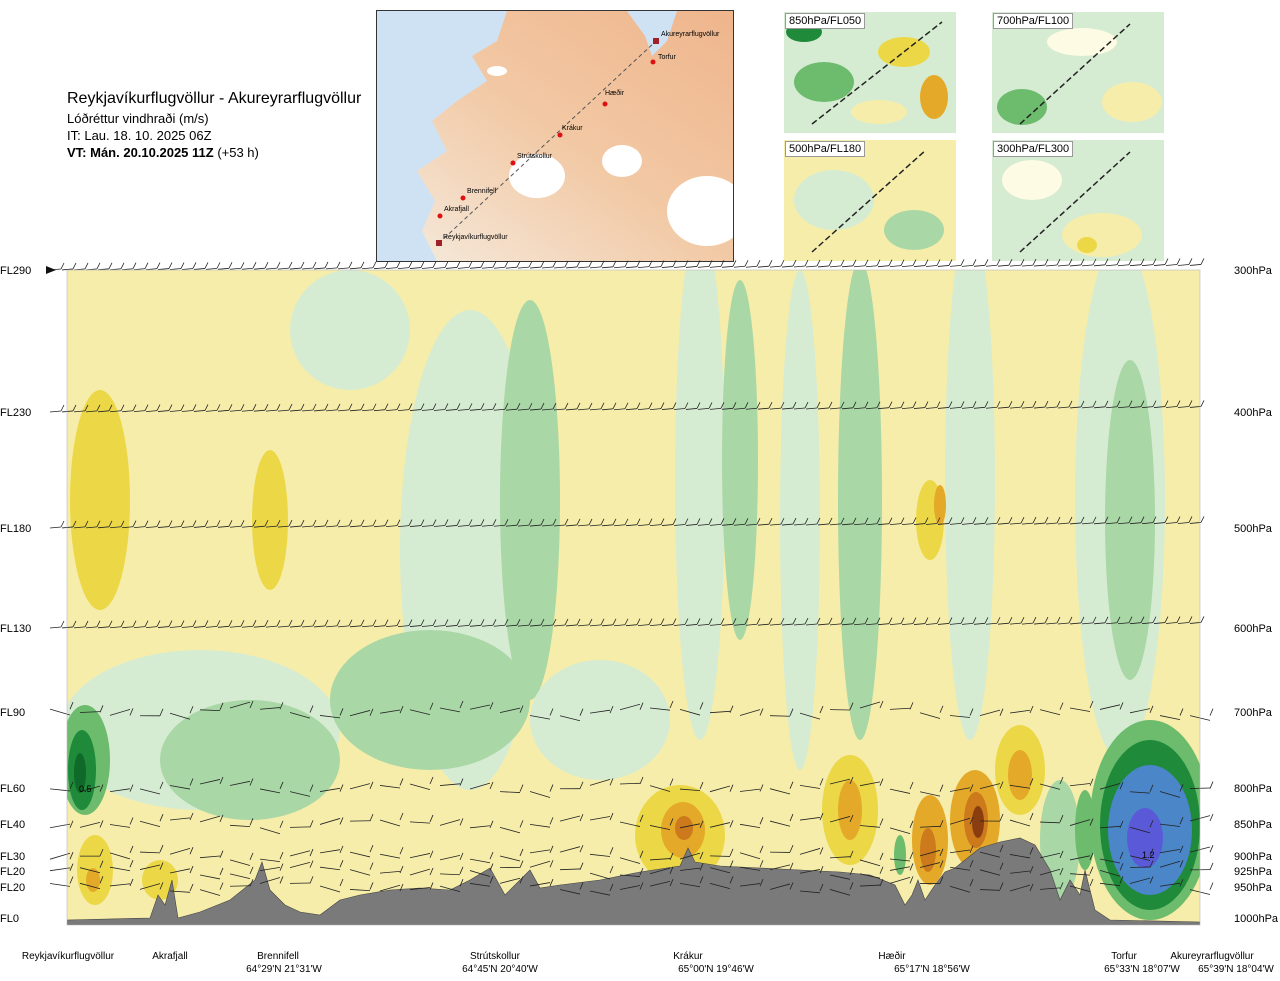 The width and height of the screenshot is (1280, 981). Describe the element at coordinates (1253, 713) in the screenshot. I see `y-right-tick-label: 700hPa` at that location.